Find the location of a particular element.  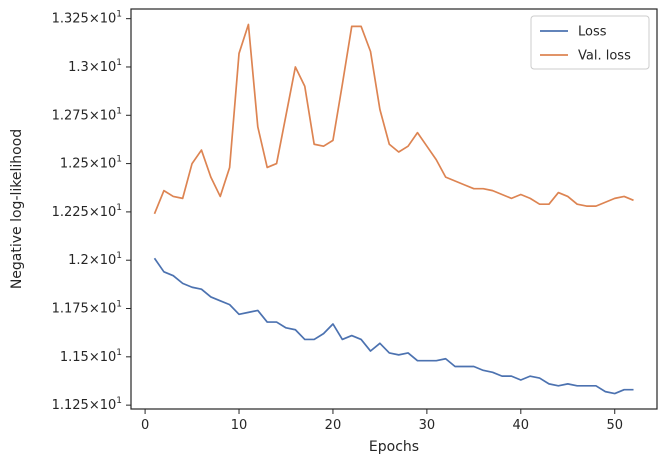

x-tick-label: 0 is located at coordinates (145, 425).